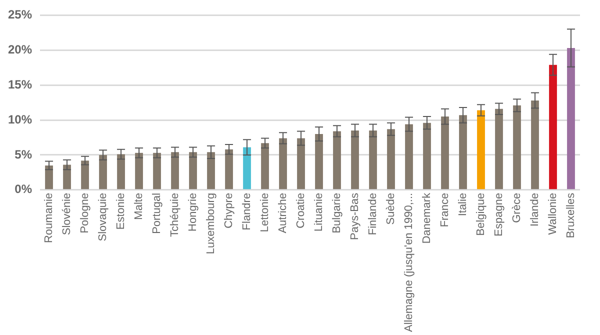 The image size is (600, 335). I want to click on x-tick-label: Suède, so click(391, 208).